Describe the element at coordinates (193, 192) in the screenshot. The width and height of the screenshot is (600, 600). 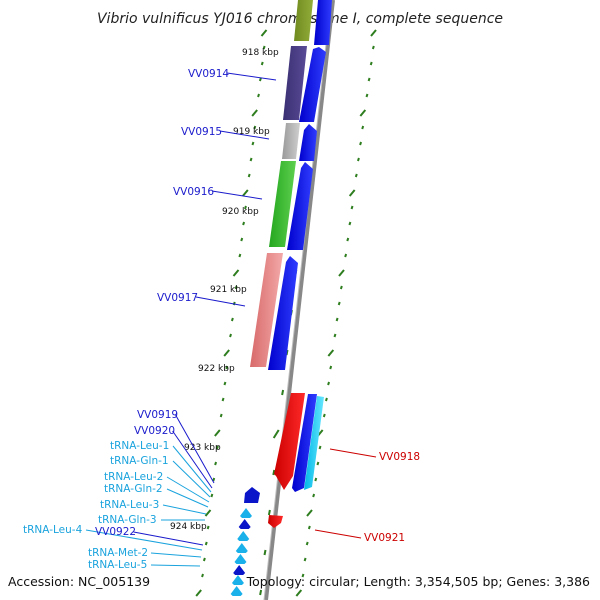
I see `label-vv0916: VV0916` at that location.